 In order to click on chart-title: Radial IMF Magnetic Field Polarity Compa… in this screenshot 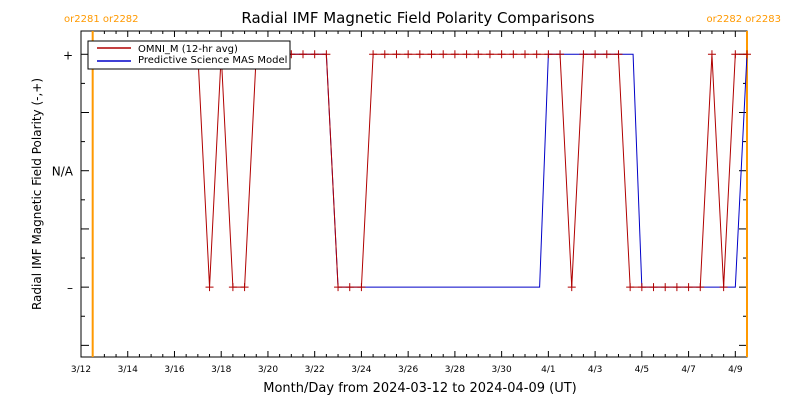, I will do `click(417, 18)`.